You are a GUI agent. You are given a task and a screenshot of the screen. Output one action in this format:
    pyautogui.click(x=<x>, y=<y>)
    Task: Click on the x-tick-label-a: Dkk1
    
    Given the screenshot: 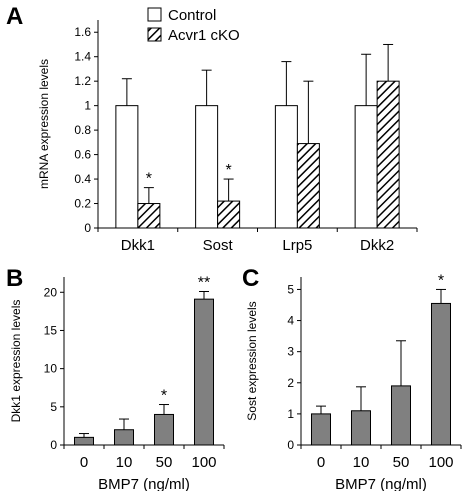 What is the action you would take?
    pyautogui.click(x=138, y=245)
    